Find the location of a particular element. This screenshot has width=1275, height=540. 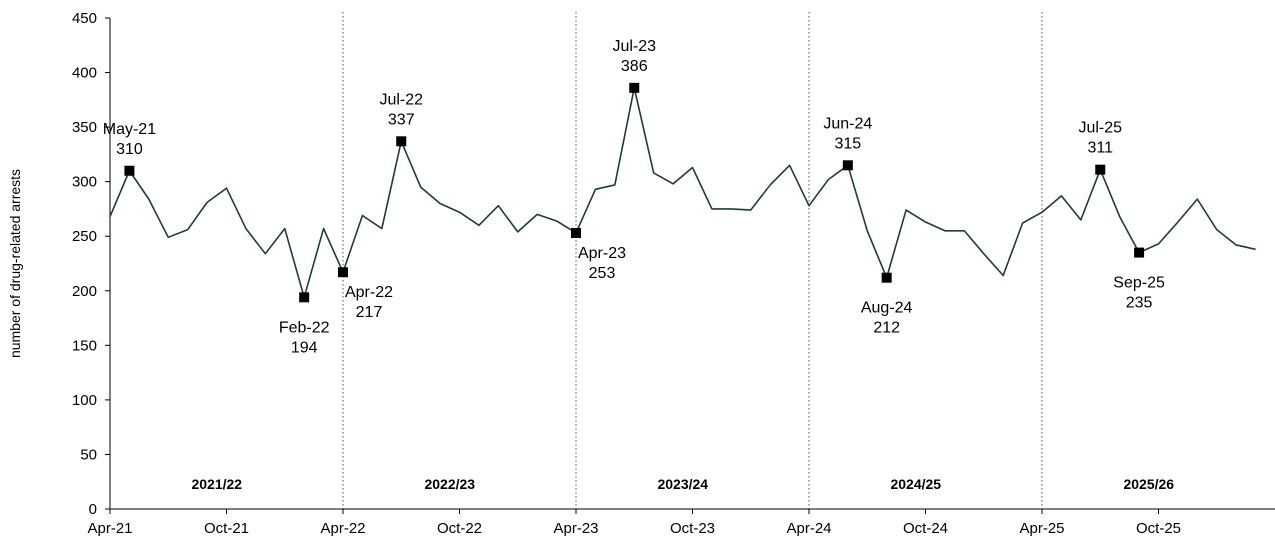

annotation-value-label: 212 is located at coordinates (886, 328).